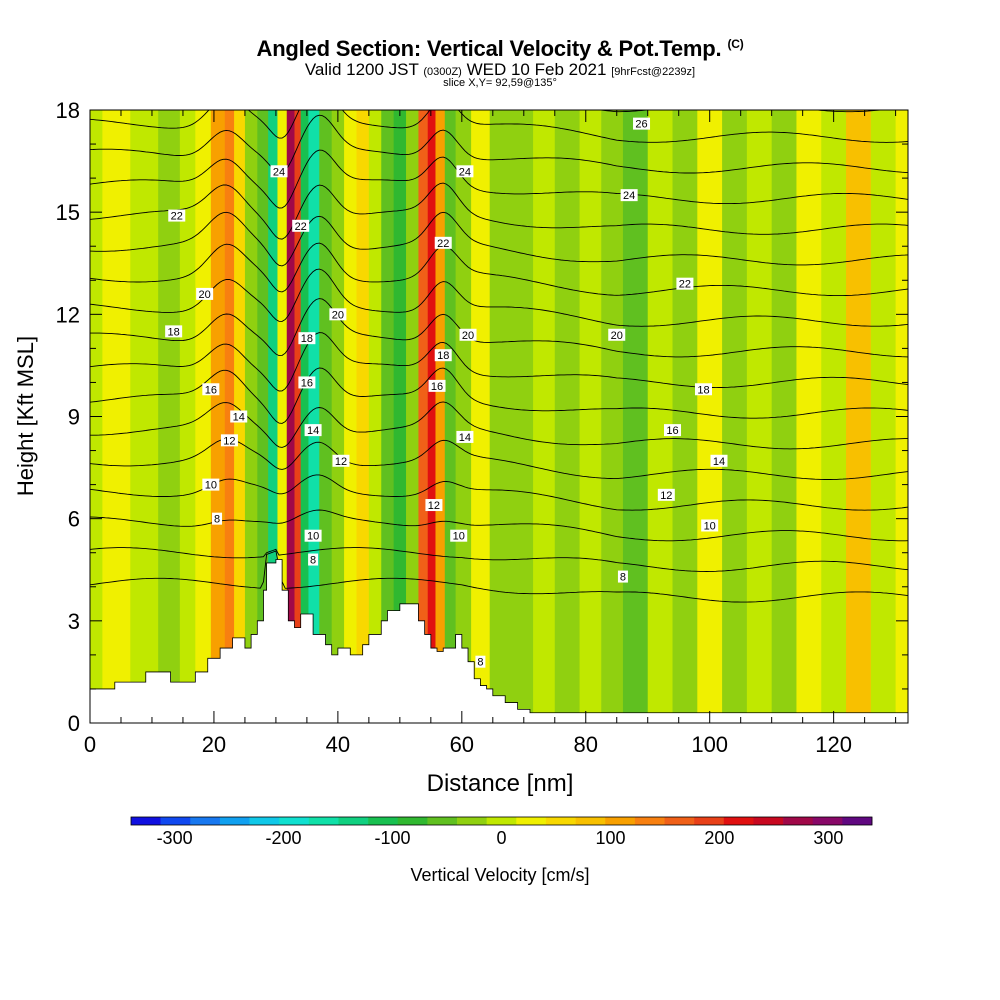 This screenshot has width=1000, height=1000. Describe the element at coordinates (284, 838) in the screenshot. I see `colorbar-tick-label: -200` at that location.